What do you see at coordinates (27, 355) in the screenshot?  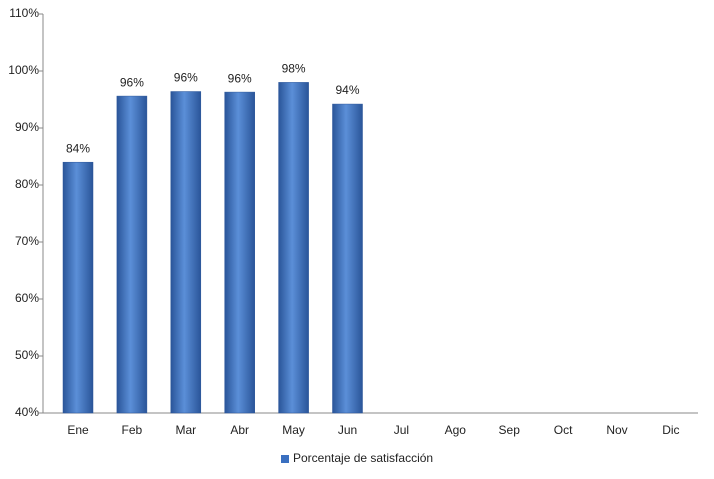 I see `y-tick-label: 50%` at bounding box center [27, 355].